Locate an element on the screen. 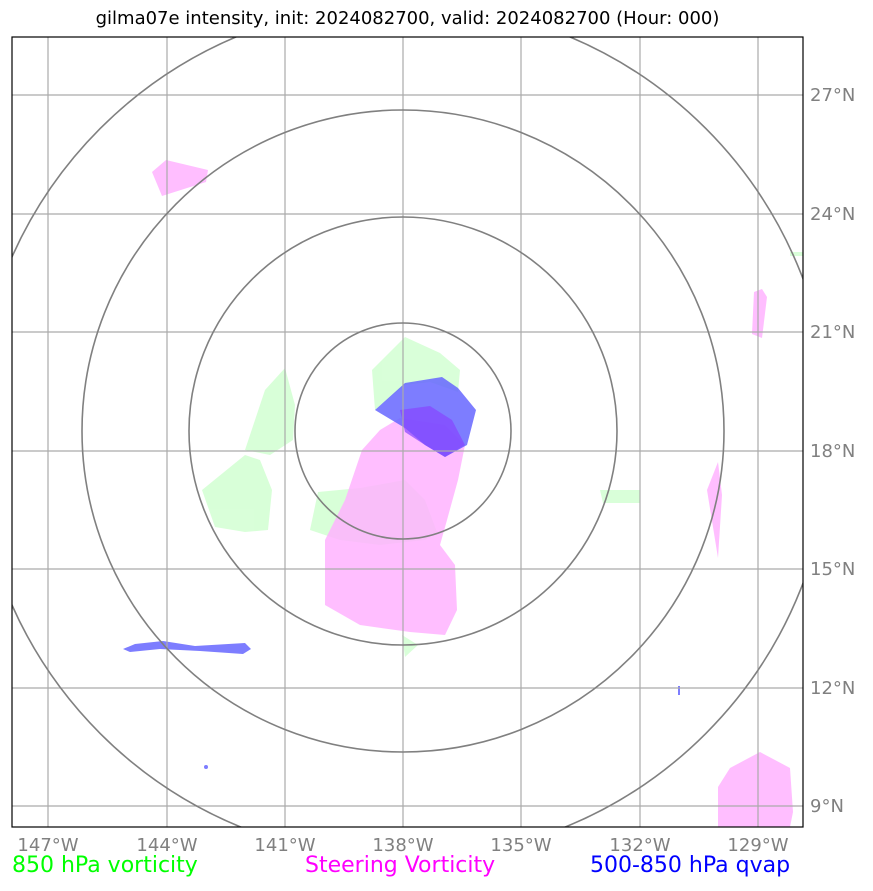 Image resolution: width=873 pixels, height=891 pixels. lon-label: 141°W is located at coordinates (284, 845).